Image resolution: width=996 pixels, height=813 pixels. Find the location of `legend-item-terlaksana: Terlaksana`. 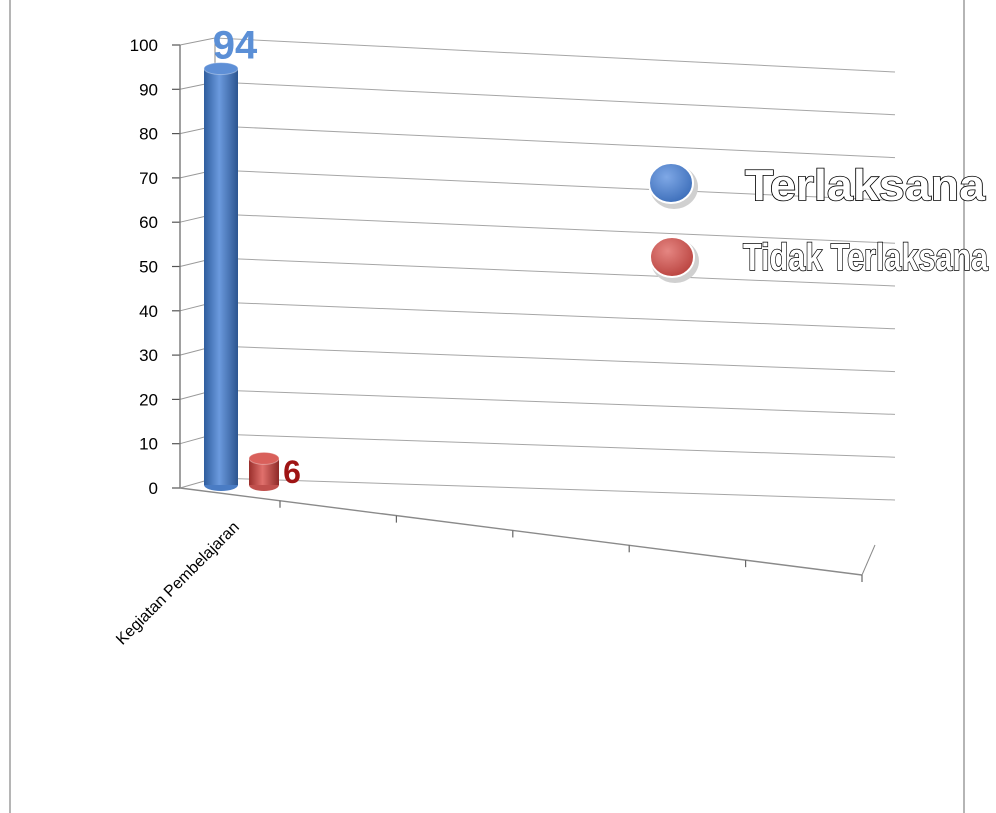

legend-item-terlaksana: Terlaksana is located at coordinates (817, 185).